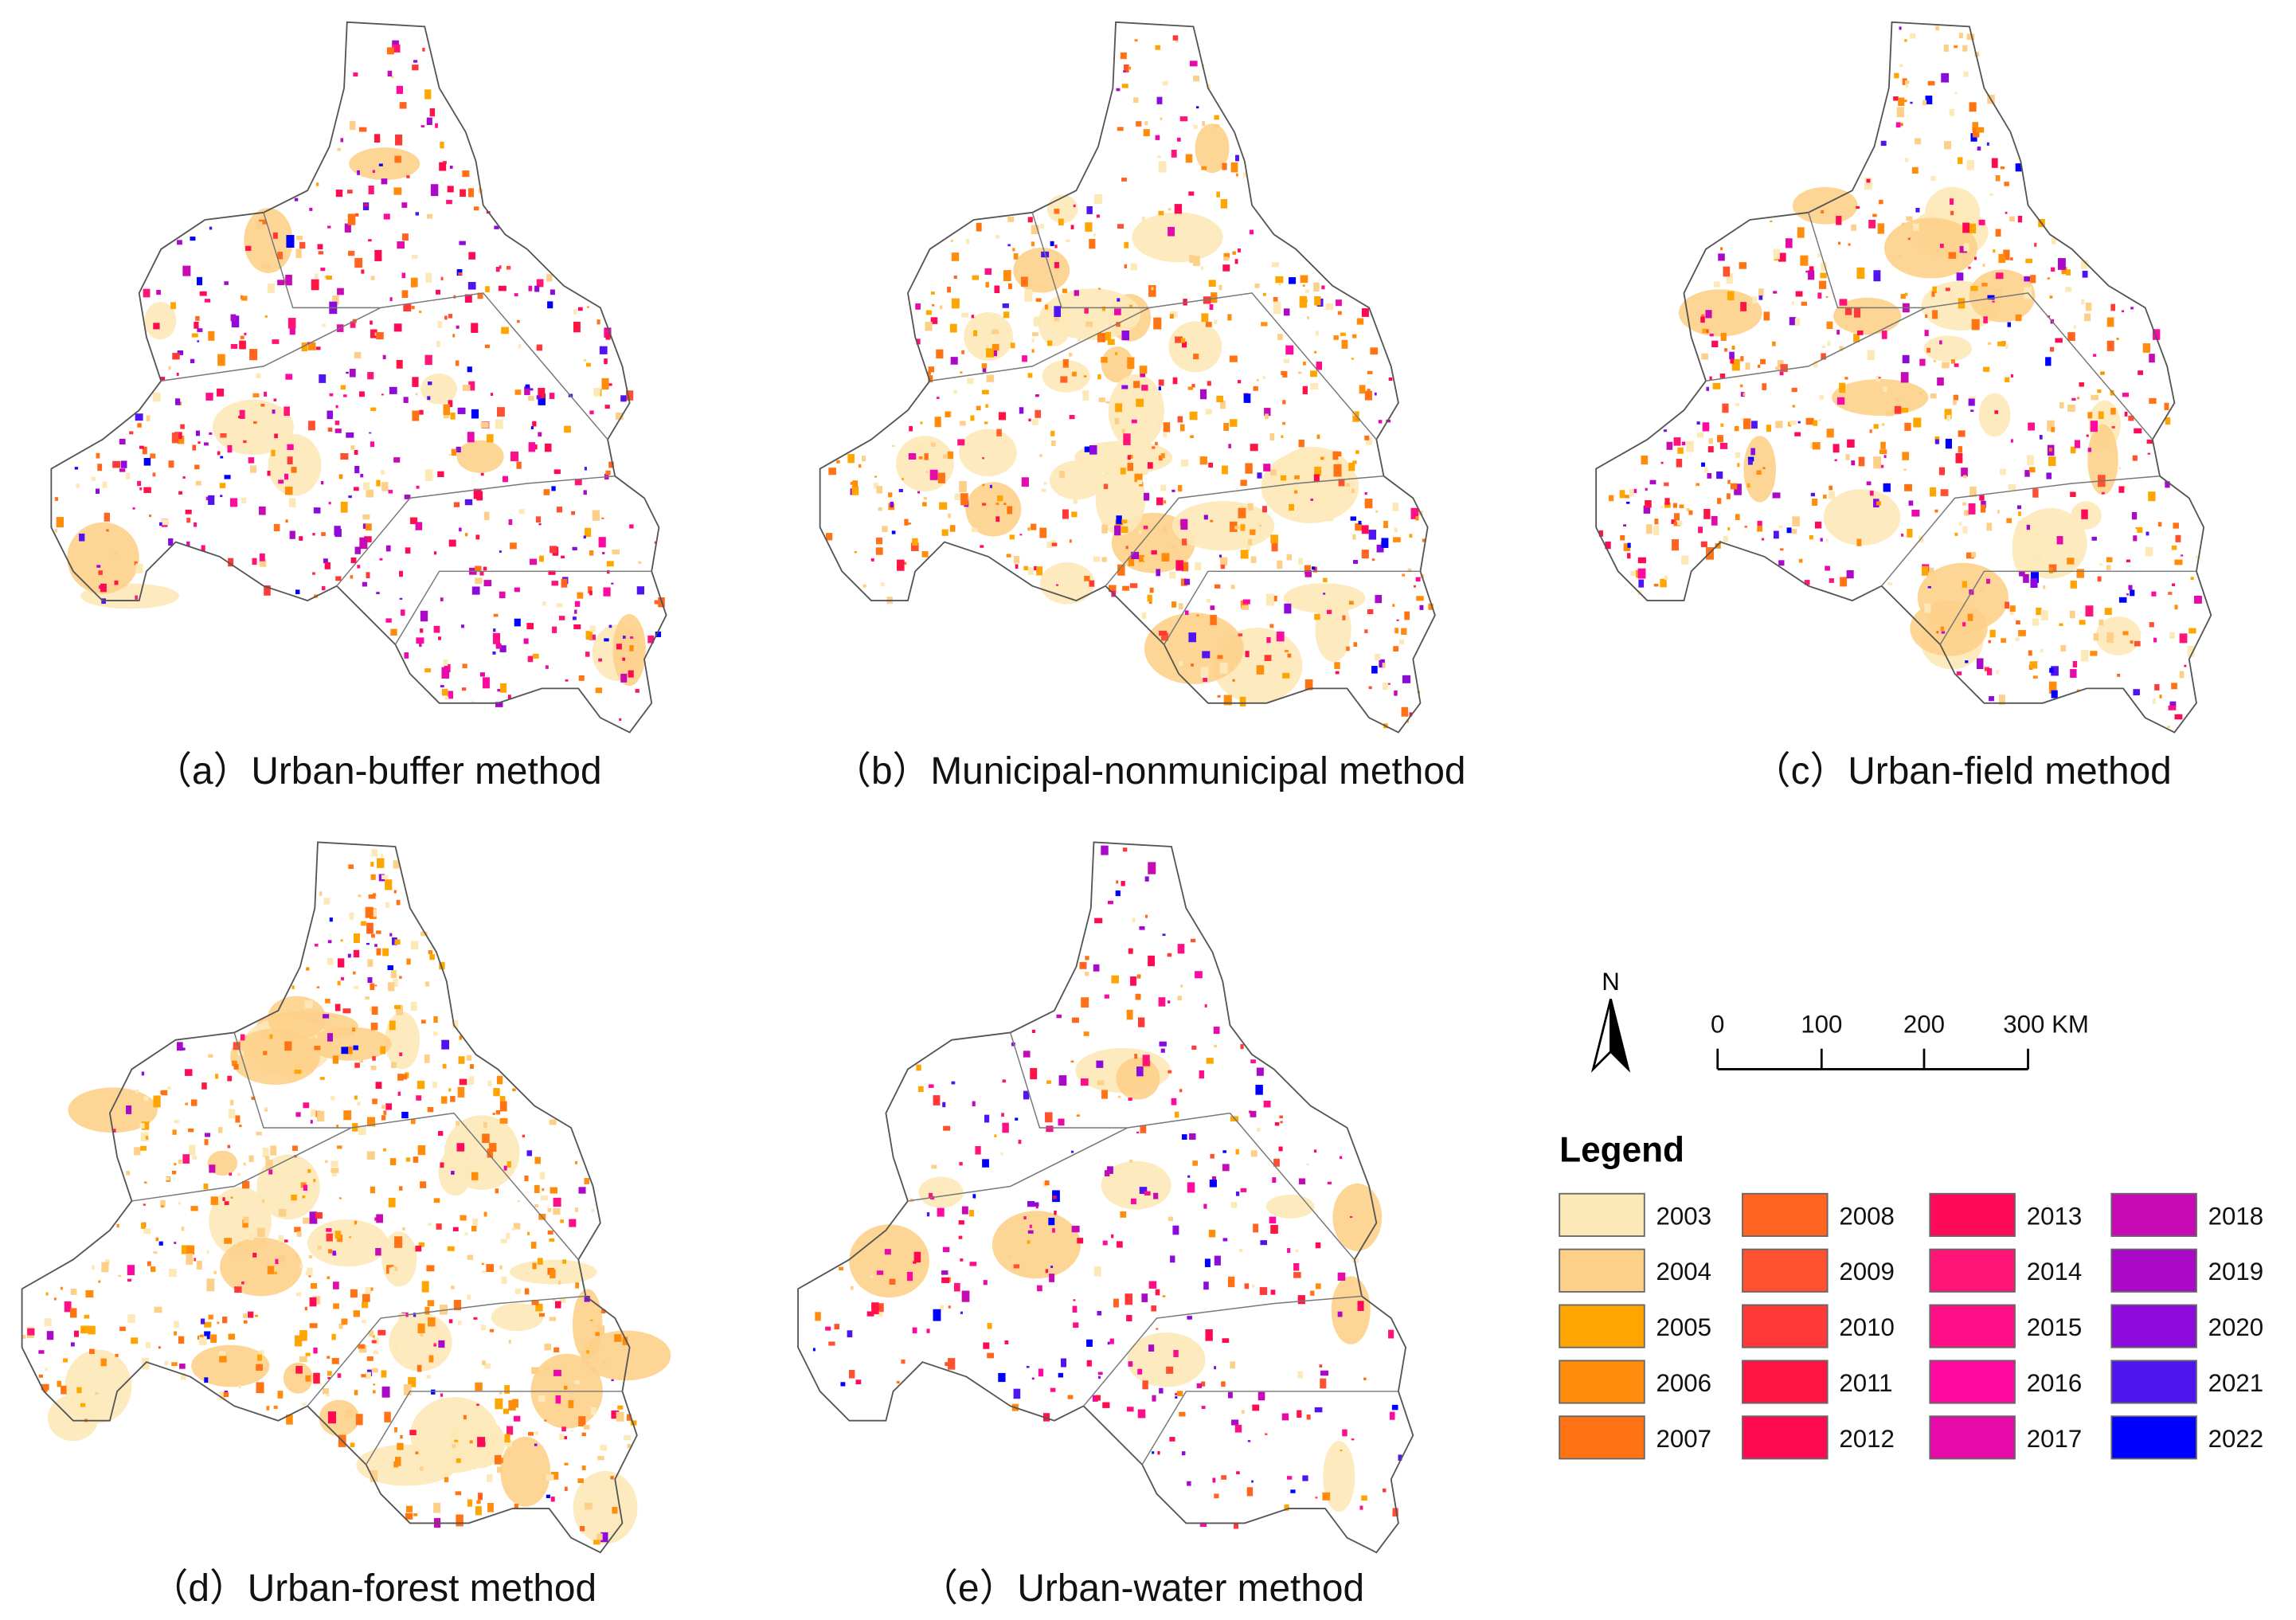 The image size is (2296, 1620). I want to click on legend-label: 2016, so click(2055, 1383).